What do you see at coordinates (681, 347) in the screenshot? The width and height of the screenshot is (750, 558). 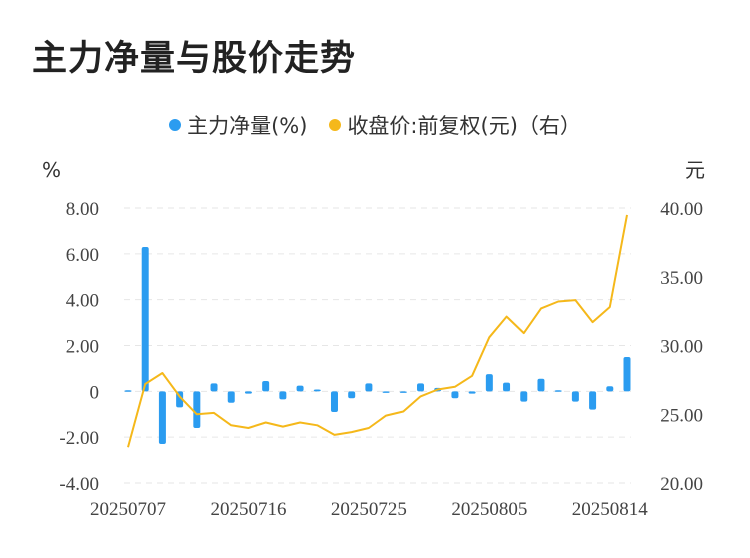 I see `right-tick-label: 30.00` at bounding box center [681, 347].